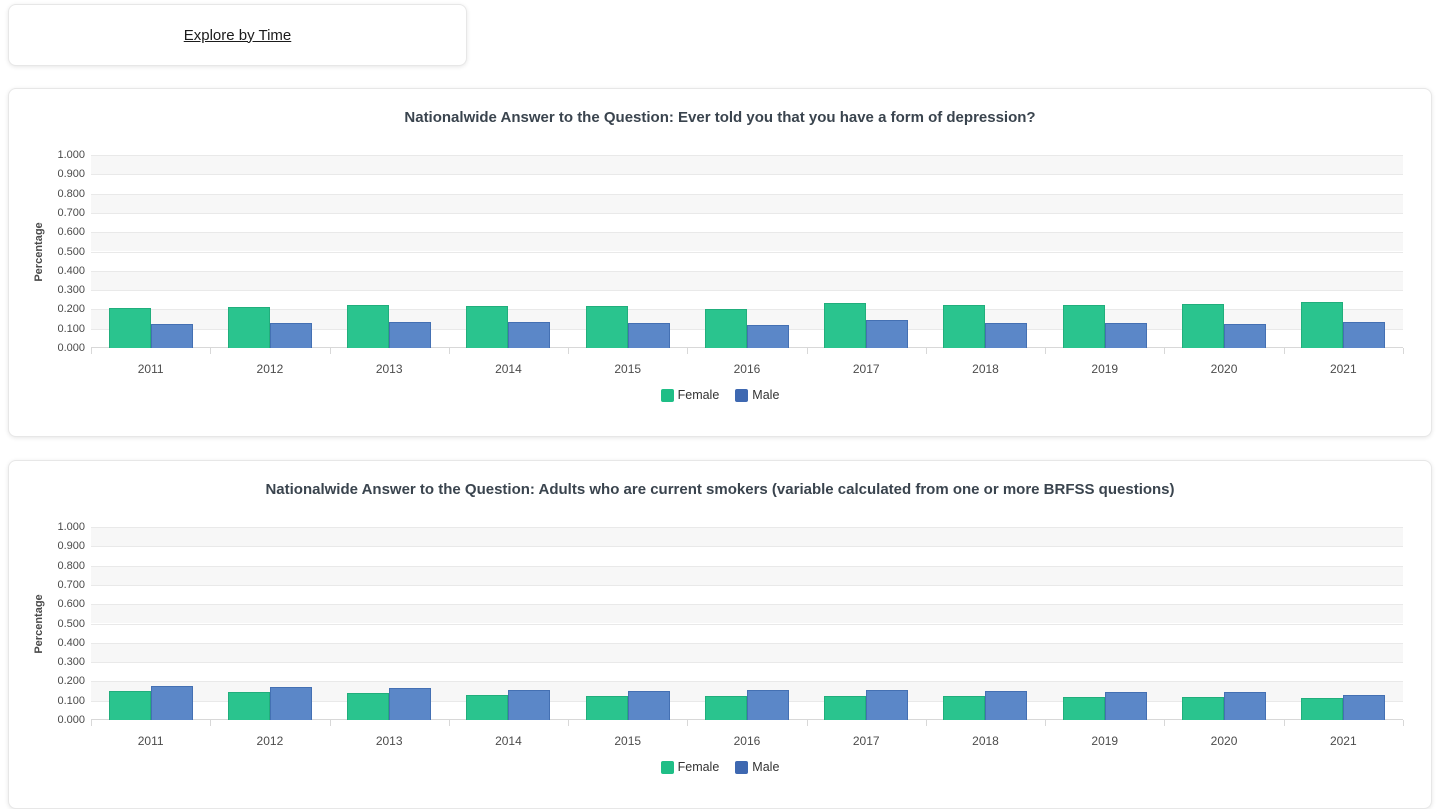  I want to click on bar-group-2021, so click(1343, 251).